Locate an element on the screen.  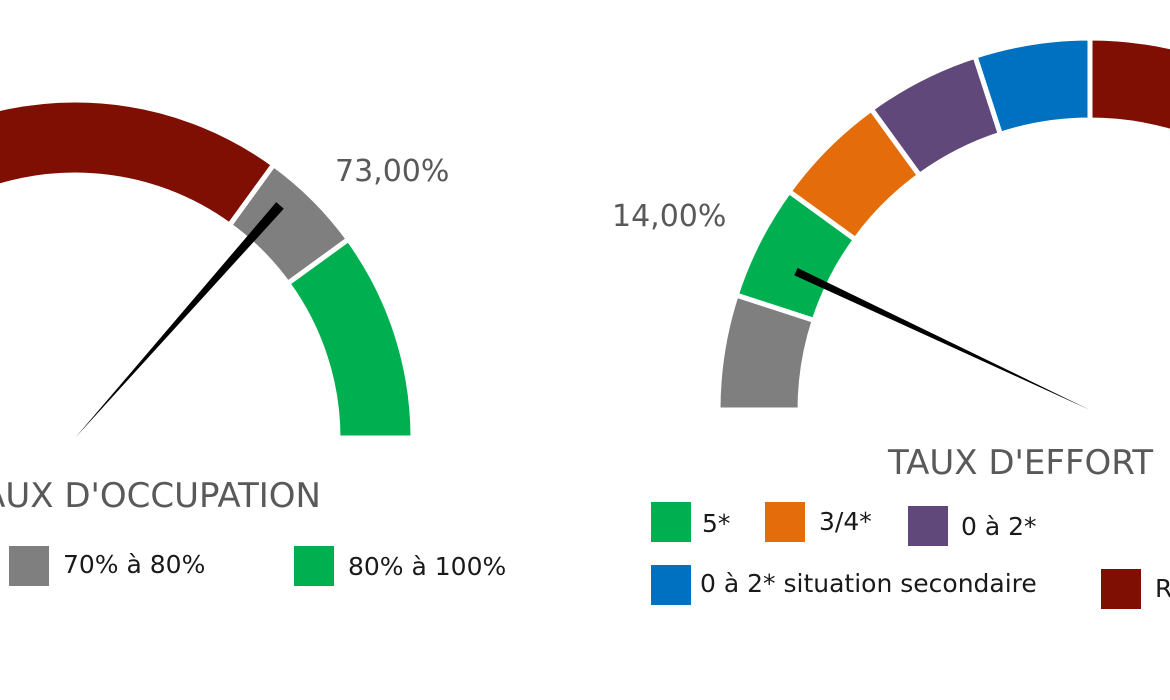
effort-gauge-title: TAUX D'EFFORT is located at coordinates (1020, 463).